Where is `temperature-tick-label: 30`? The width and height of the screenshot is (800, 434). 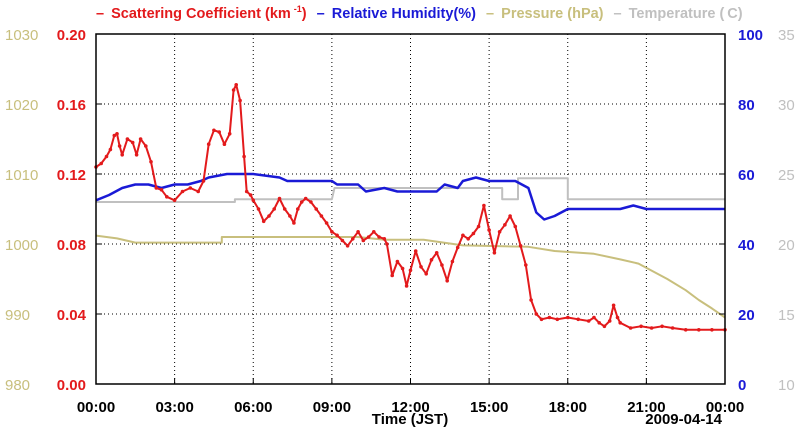 temperature-tick-label: 30 is located at coordinates (786, 105).